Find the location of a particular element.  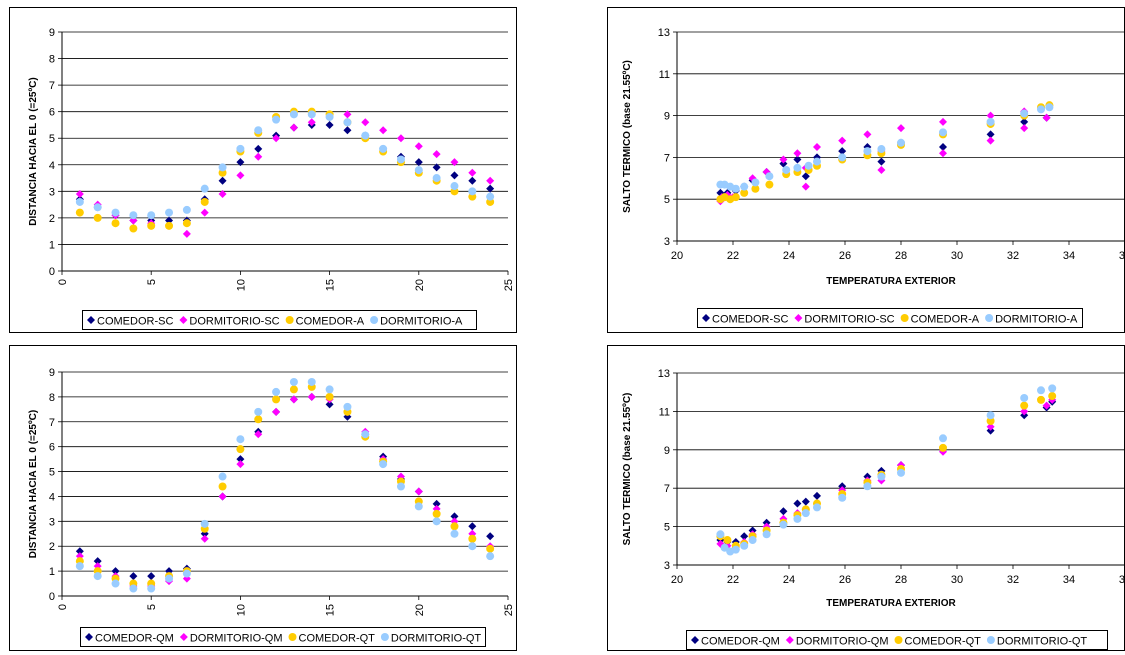

y-tick-label: 3 is located at coordinates (52, 522).